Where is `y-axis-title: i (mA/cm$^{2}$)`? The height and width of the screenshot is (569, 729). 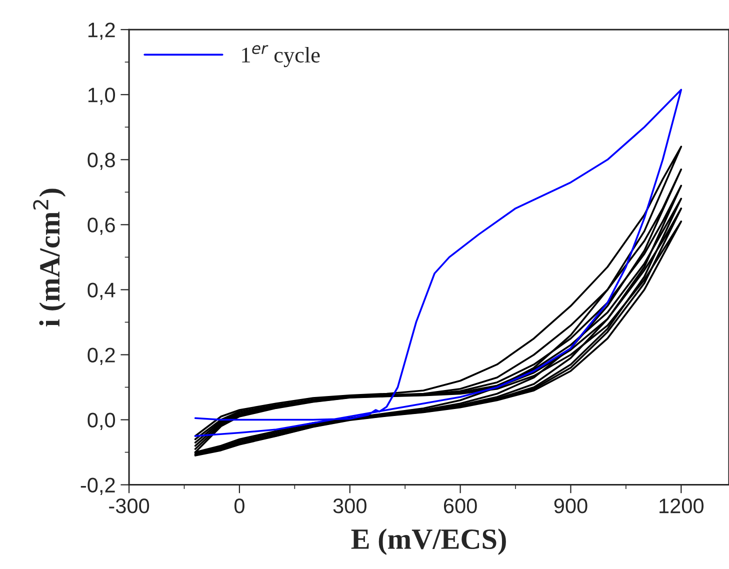 y-axis-title: i (mA/cm$^{2}$) is located at coordinates (49, 257).